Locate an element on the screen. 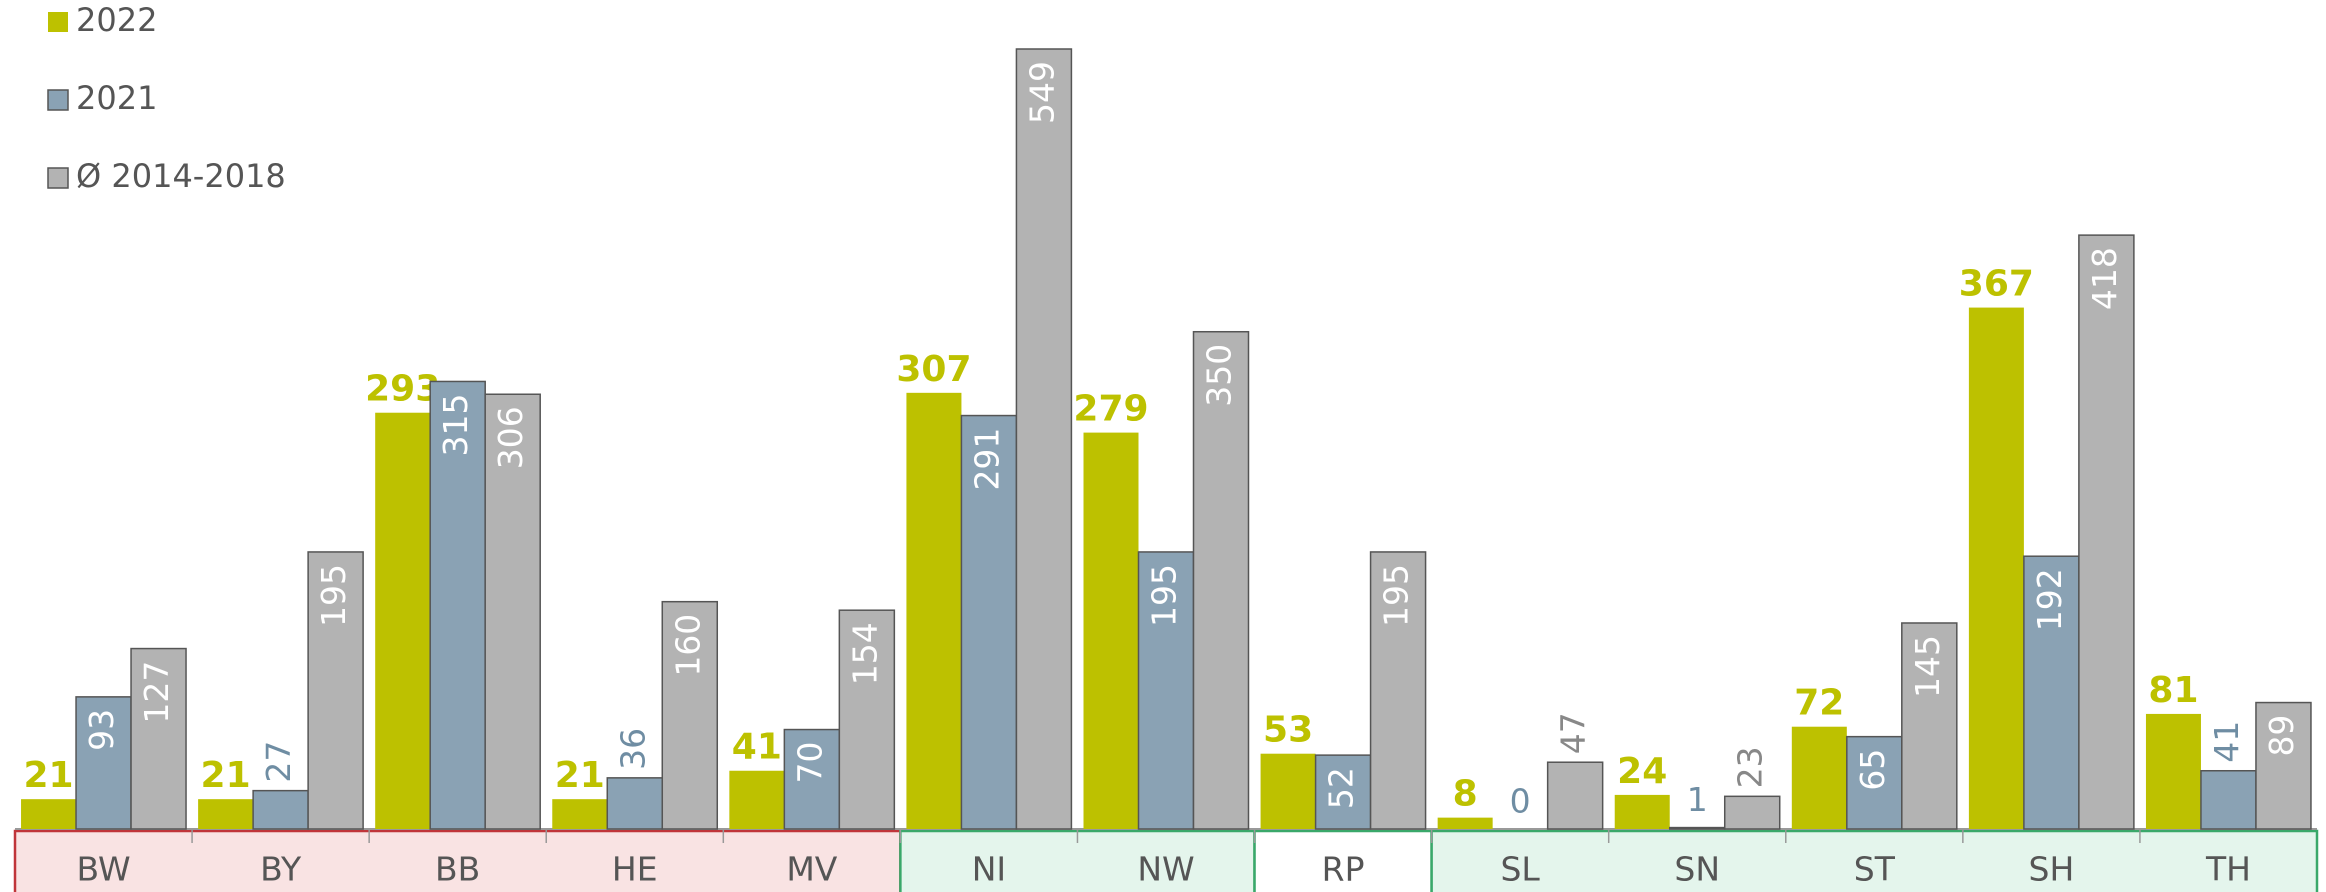 The height and width of the screenshot is (892, 2326). x-tick-label: NI is located at coordinates (989, 869).